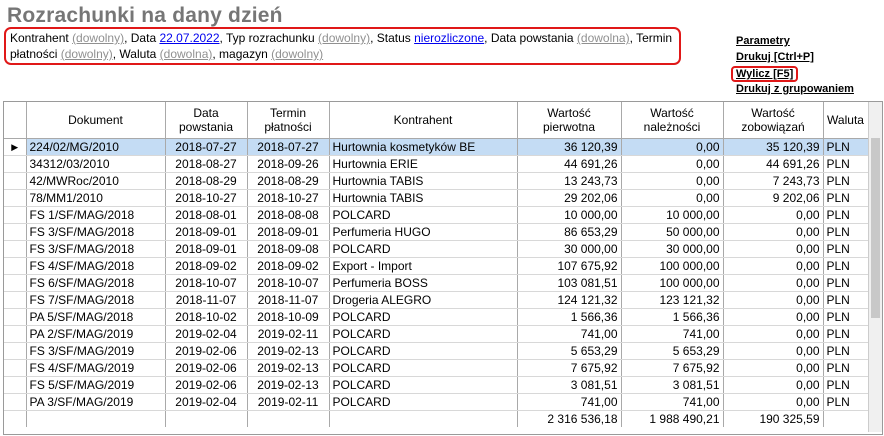  Describe the element at coordinates (773, 120) in the screenshot. I see `col-wartosc-zobowiazan: Wartość zobowiązań` at that location.